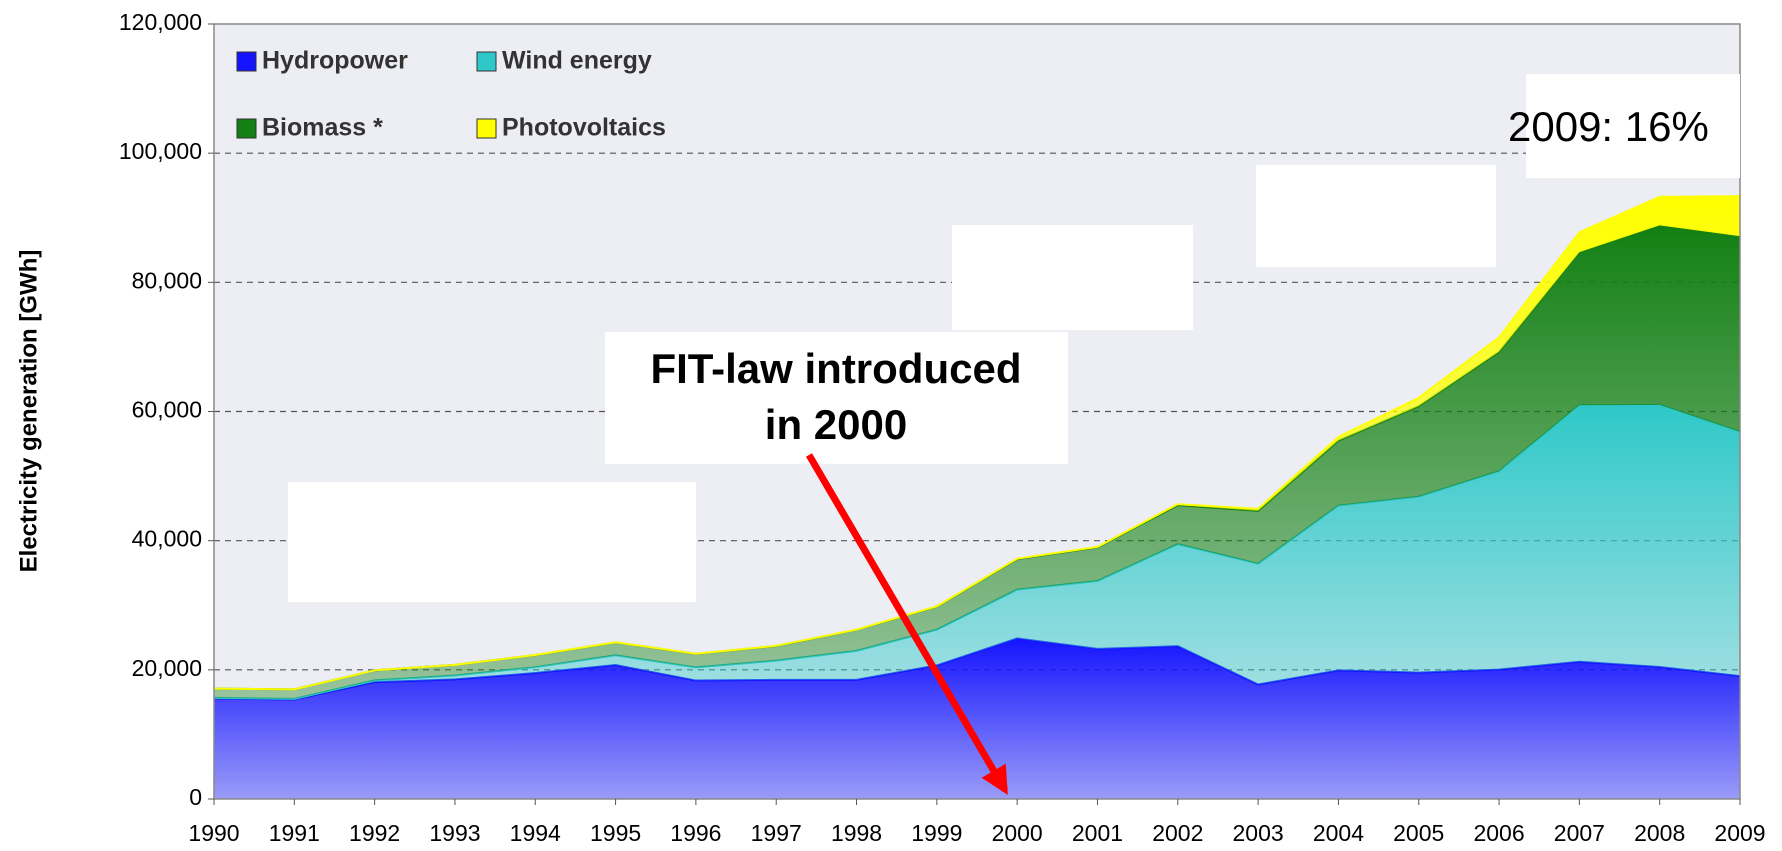  What do you see at coordinates (1177, 833) in the screenshot?
I see `x-tick-label: 2002` at bounding box center [1177, 833].